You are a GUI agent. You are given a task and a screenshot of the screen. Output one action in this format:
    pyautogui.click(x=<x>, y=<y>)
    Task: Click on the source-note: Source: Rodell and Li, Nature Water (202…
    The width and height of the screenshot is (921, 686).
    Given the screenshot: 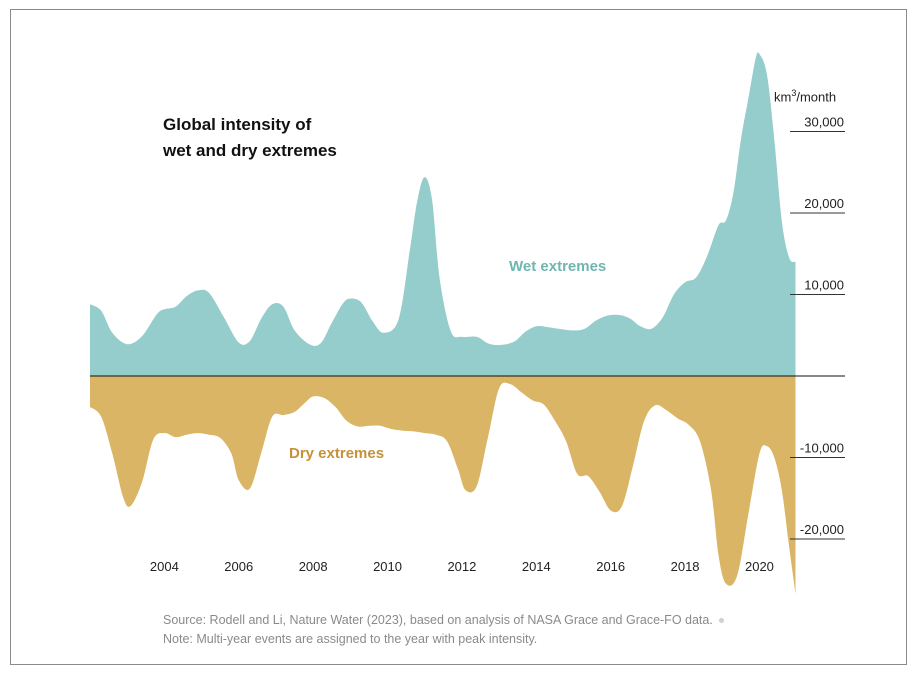 What is the action you would take?
    pyautogui.click(x=443, y=630)
    